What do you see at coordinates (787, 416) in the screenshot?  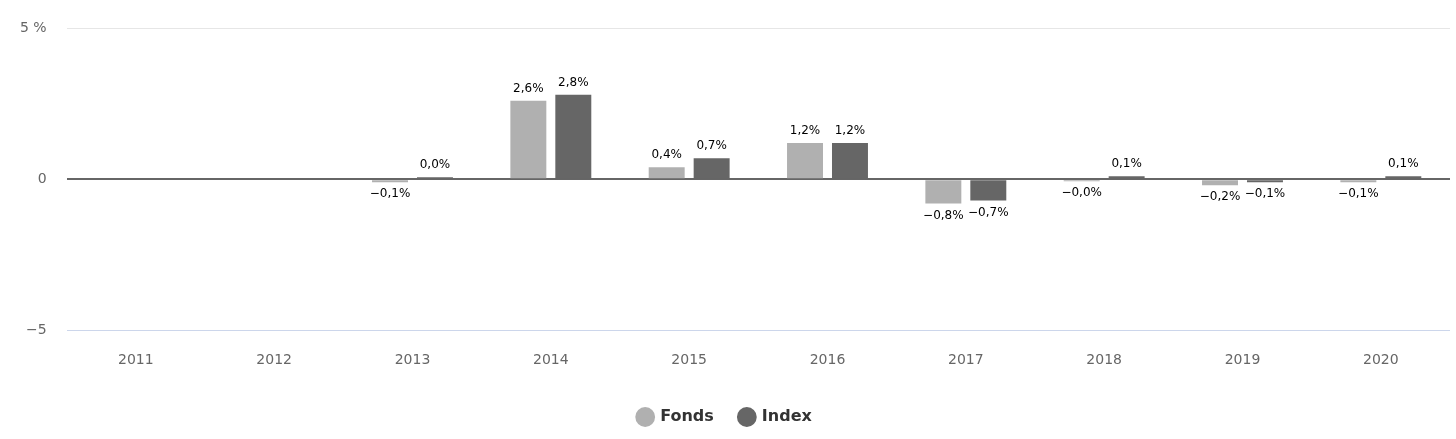 I see `legend-label: Index` at bounding box center [787, 416].